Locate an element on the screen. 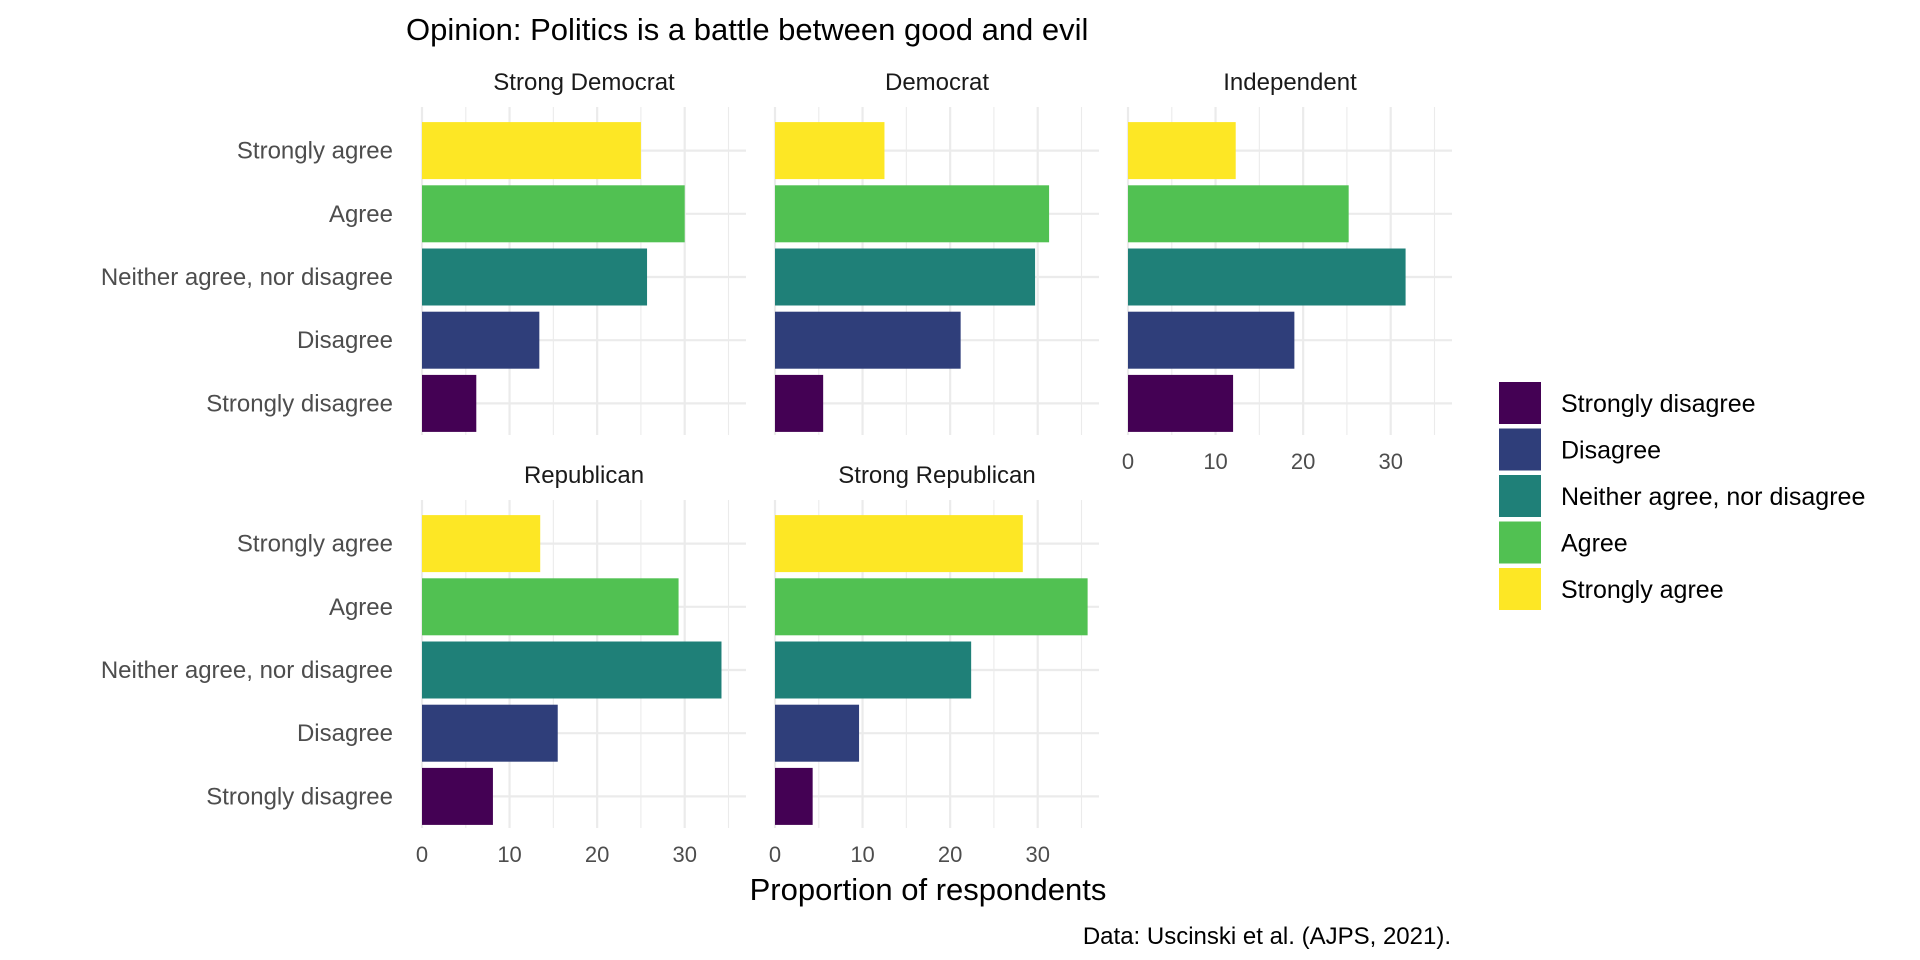 The height and width of the screenshot is (960, 1920). legend-item-agree: Agree is located at coordinates (1563, 542).